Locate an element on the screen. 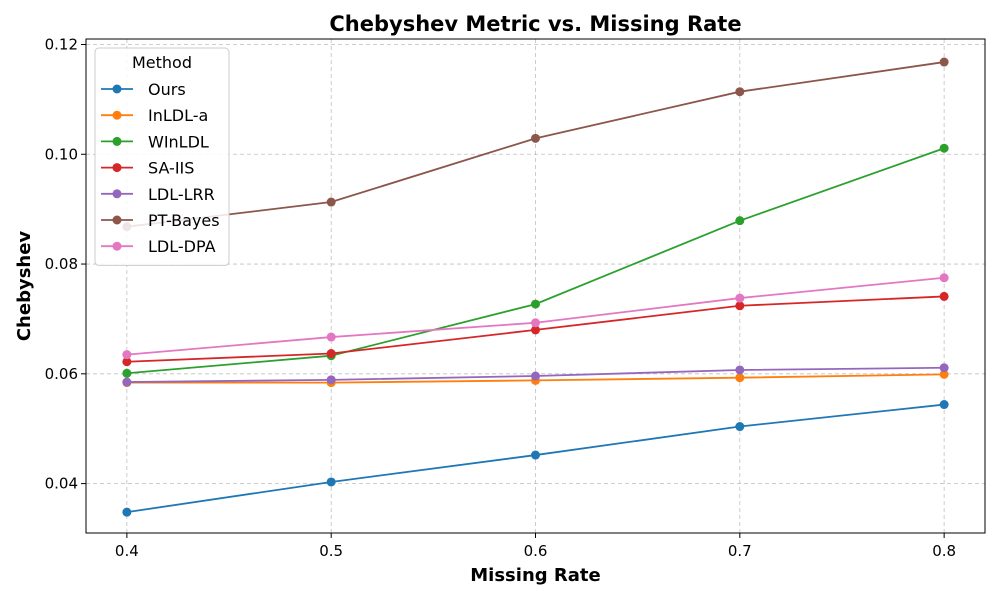 The height and width of the screenshot is (600, 1000). legend-label: SA-IIS is located at coordinates (171, 168).